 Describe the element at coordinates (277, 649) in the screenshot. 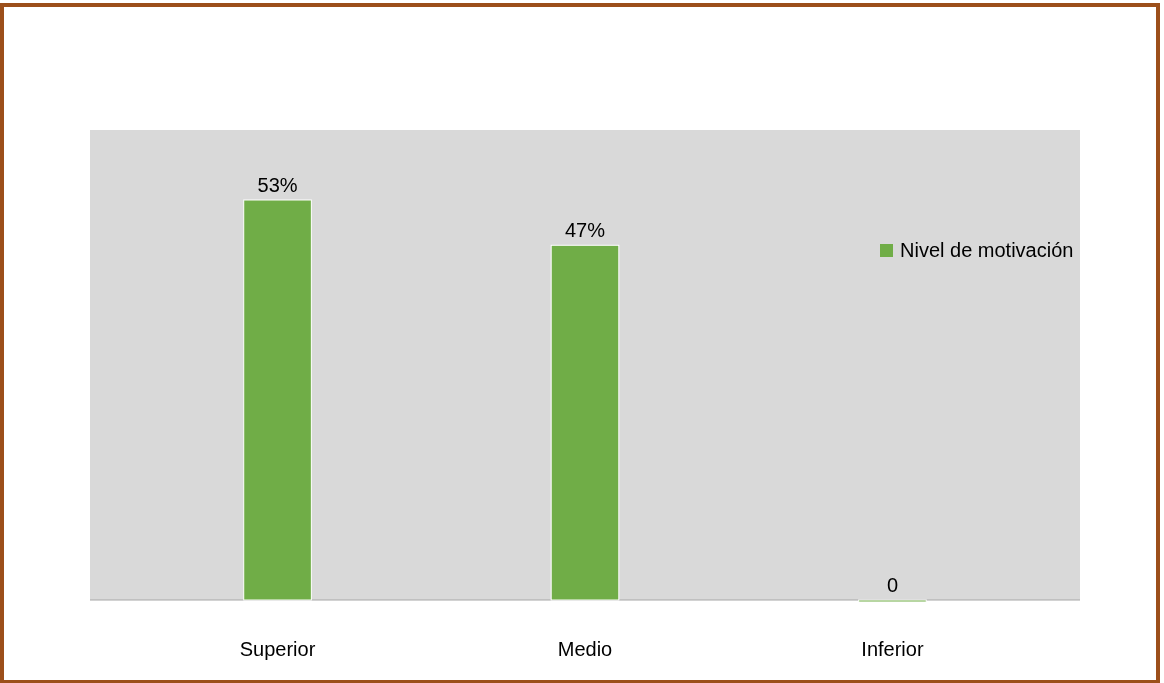

I see `x-tick-label: Superior` at that location.